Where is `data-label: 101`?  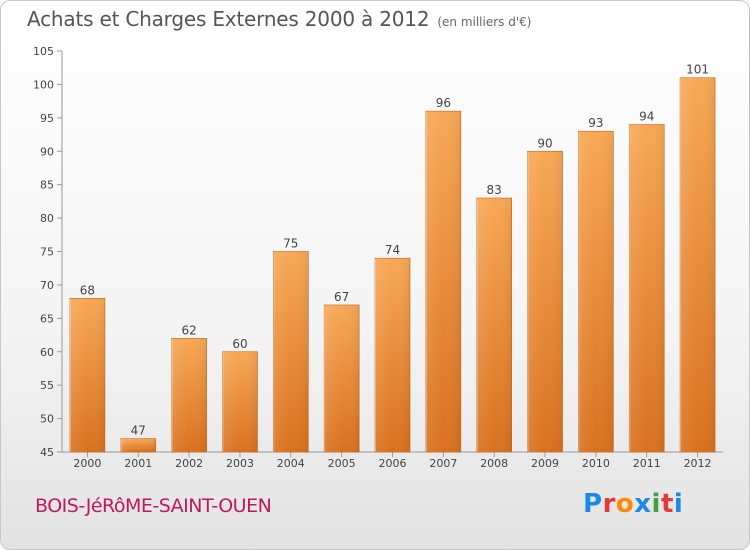
data-label: 101 is located at coordinates (697, 70).